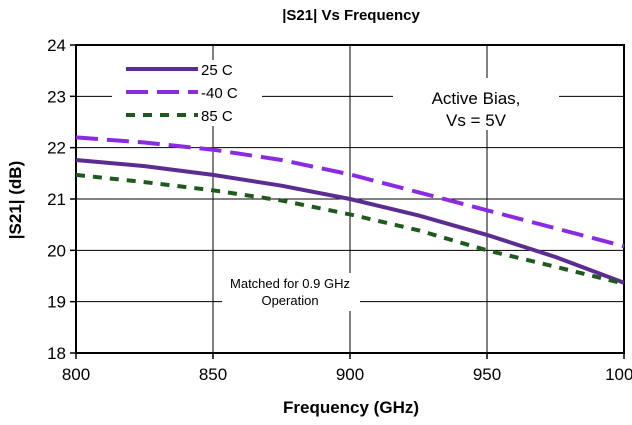  Describe the element at coordinates (15, 200) in the screenshot. I see `y-axis-title: |S21| (dB)` at that location.